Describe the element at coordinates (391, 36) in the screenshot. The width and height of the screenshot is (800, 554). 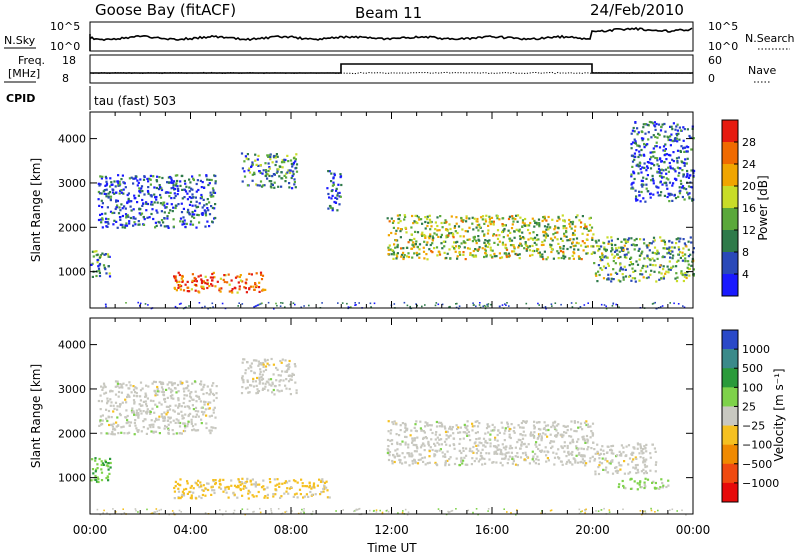
I see `nsky-panel-frame` at that location.